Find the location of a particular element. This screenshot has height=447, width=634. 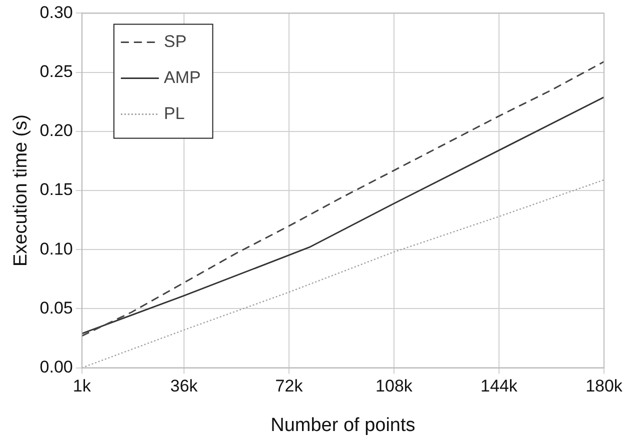

y-tick-label: 0.10 is located at coordinates (56, 248).